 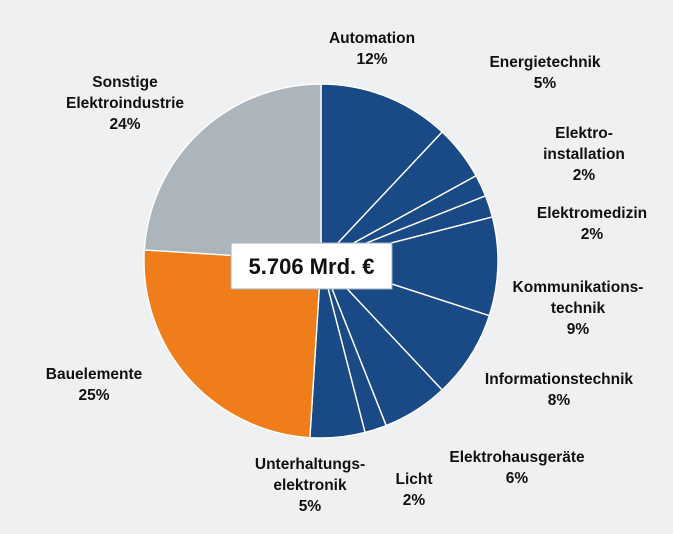 What do you see at coordinates (94, 385) in the screenshot?
I see `slice-label: Bauelemente 25%` at bounding box center [94, 385].